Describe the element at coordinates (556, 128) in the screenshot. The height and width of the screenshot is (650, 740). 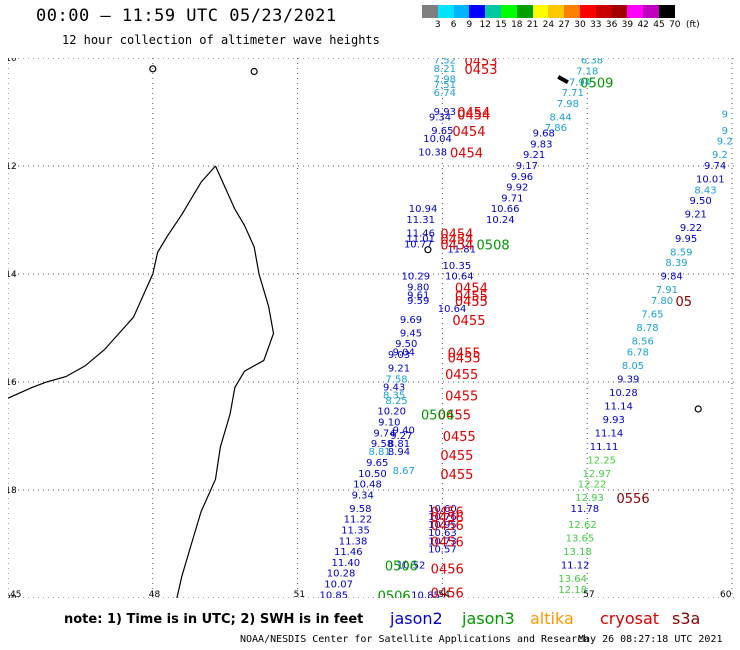
I see `wave-height-value: 7.86` at that location.